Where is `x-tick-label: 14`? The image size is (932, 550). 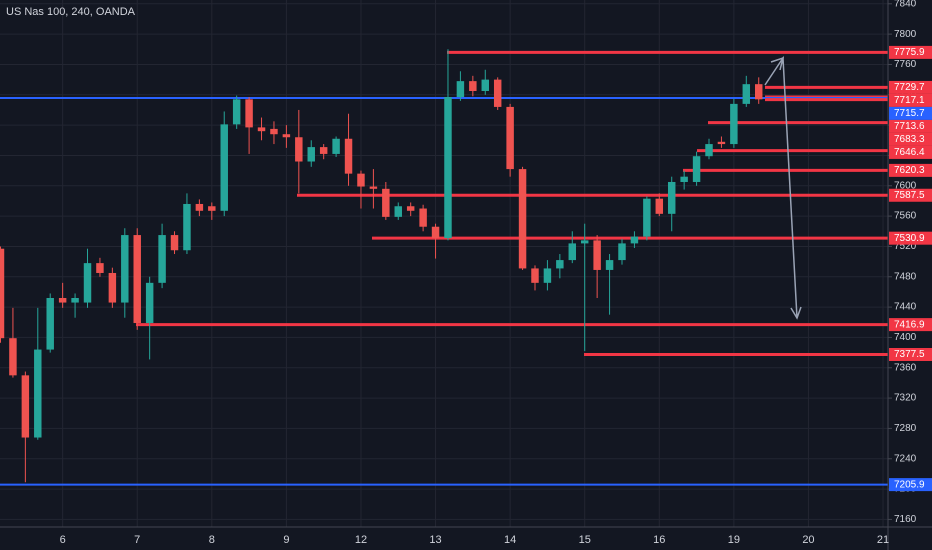 x-tick-label: 14 is located at coordinates (510, 540).